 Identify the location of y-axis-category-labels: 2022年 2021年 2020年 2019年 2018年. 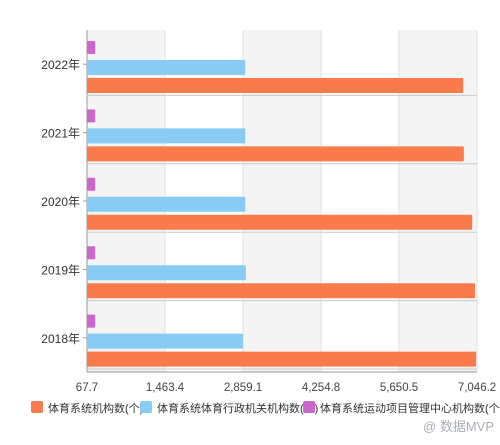
(64, 202).